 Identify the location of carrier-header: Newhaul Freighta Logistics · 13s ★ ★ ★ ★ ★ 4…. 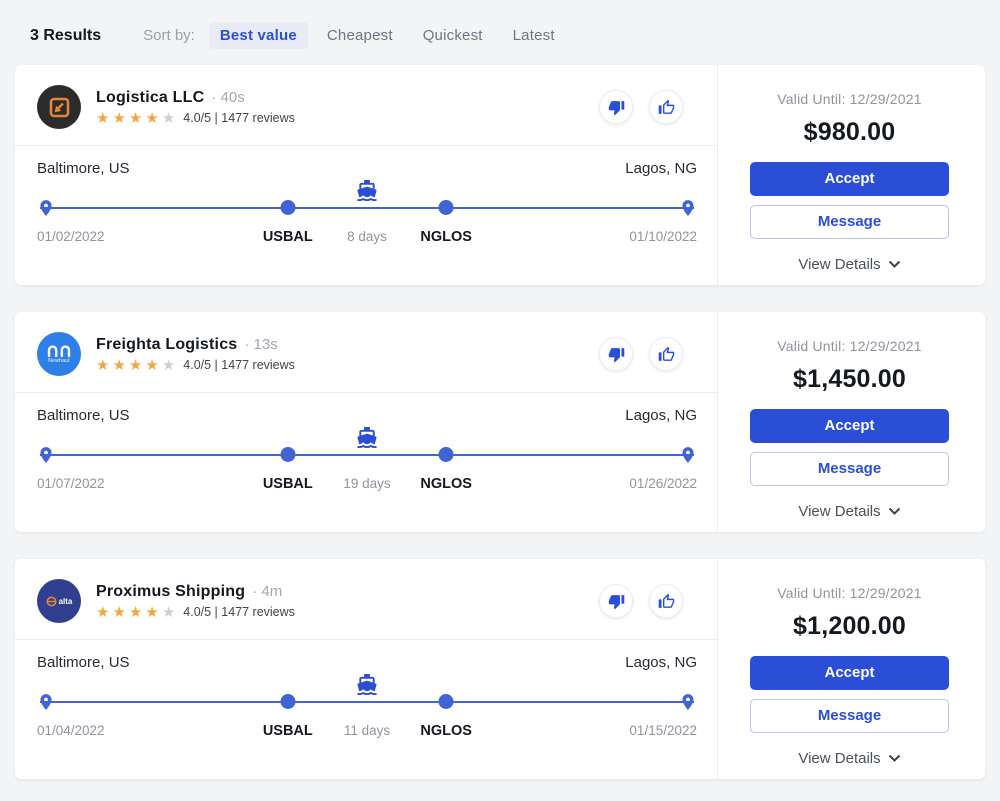
(366, 352).